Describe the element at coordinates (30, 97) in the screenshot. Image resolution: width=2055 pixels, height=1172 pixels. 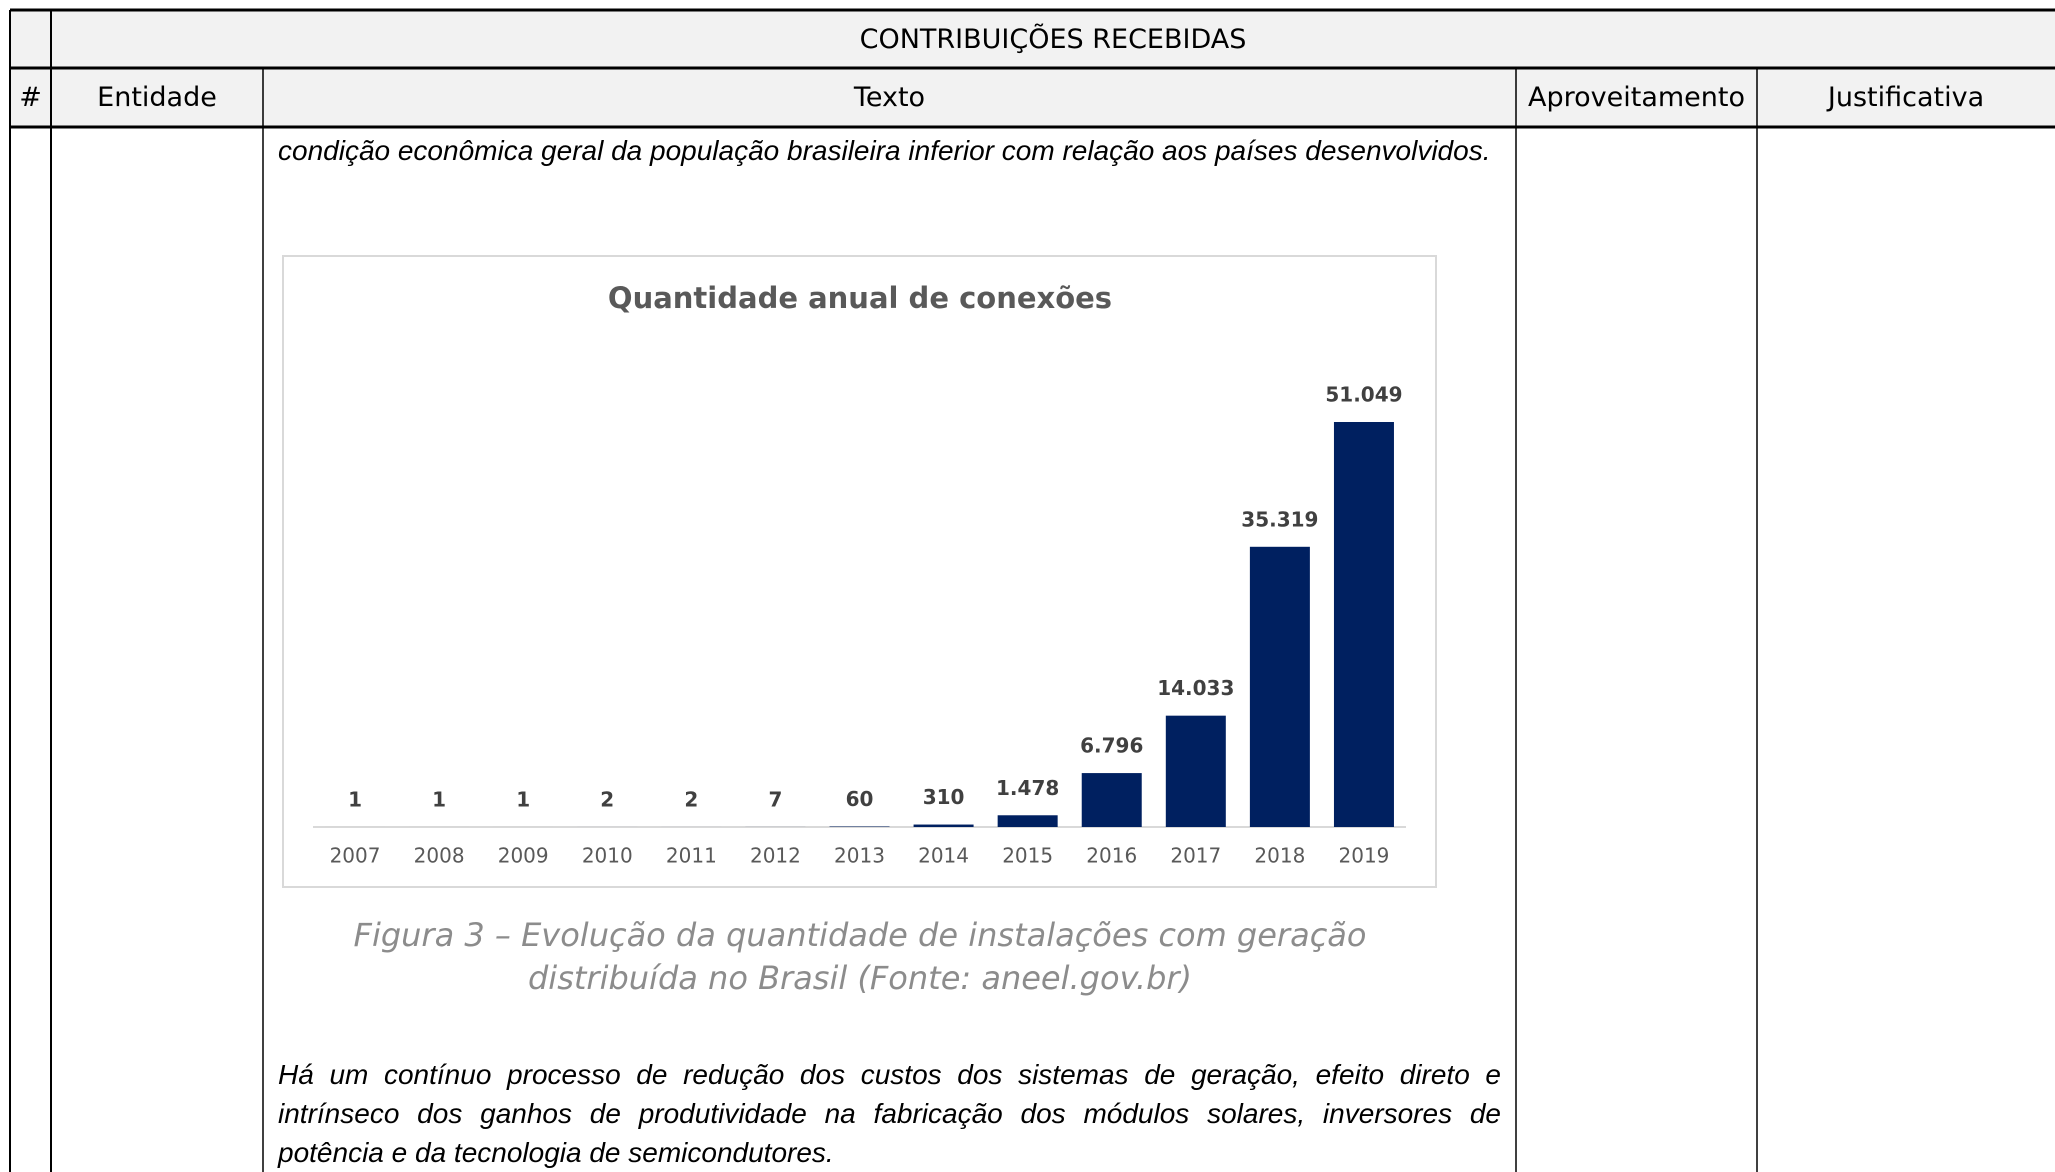
I see `column-header: #` at that location.